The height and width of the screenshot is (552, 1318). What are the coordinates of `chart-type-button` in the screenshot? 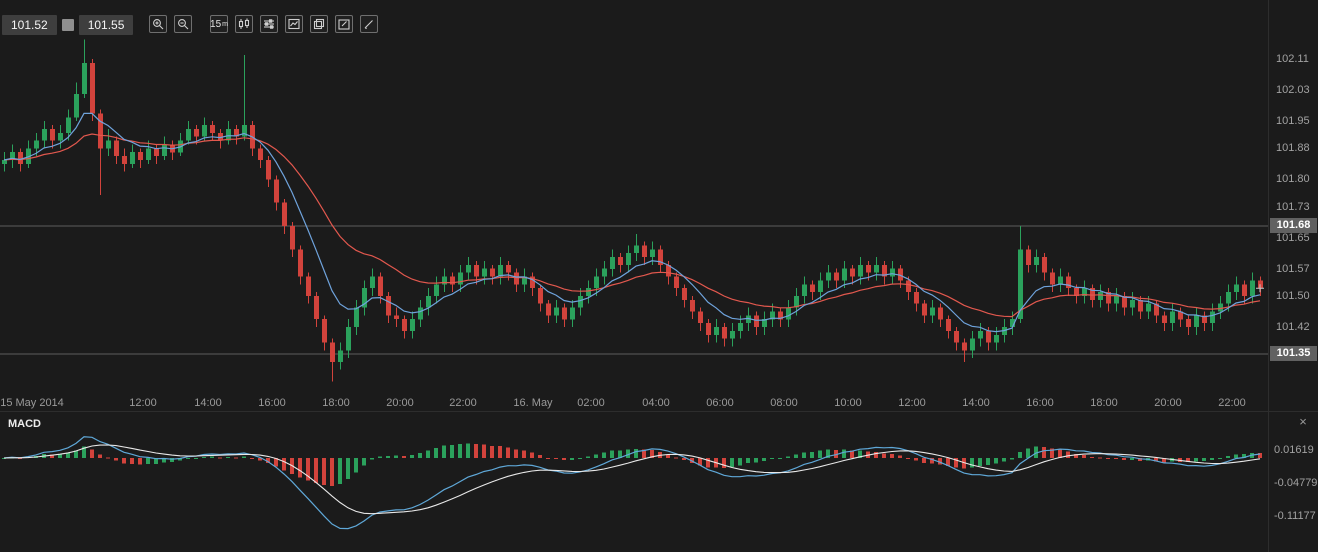 It's located at (244, 24).